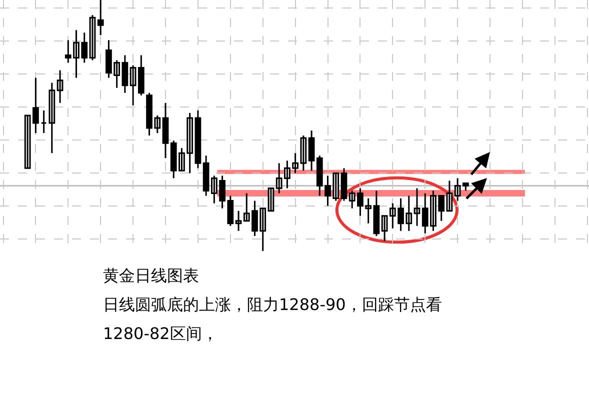  What do you see at coordinates (151, 275) in the screenshot?
I see `text: 黄金日线图表` at bounding box center [151, 275].